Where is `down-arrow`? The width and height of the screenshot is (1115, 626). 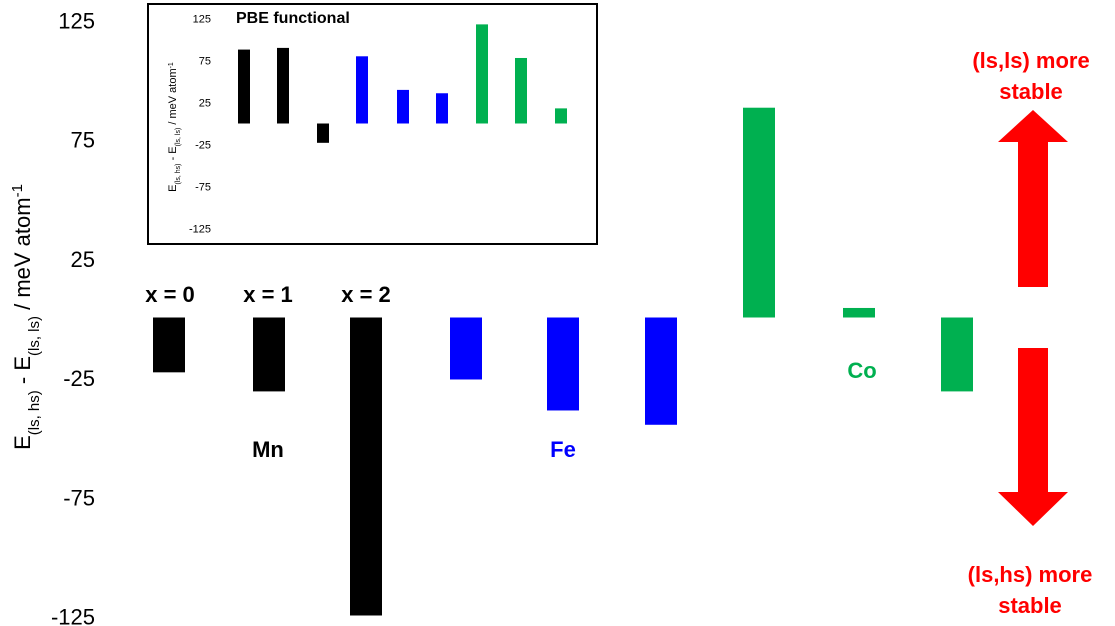 down-arrow is located at coordinates (1033, 437).